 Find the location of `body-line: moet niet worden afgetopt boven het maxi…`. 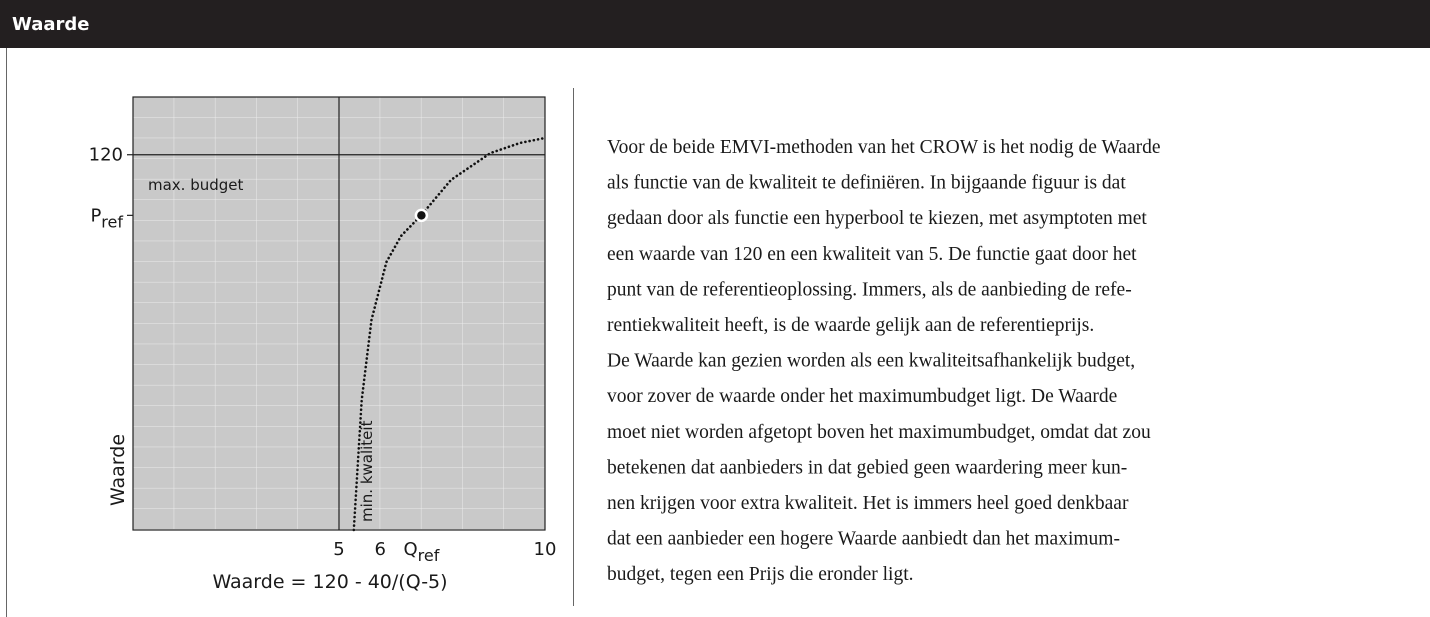

body-line: moet niet worden afgetopt boven het maxi… is located at coordinates (879, 432).